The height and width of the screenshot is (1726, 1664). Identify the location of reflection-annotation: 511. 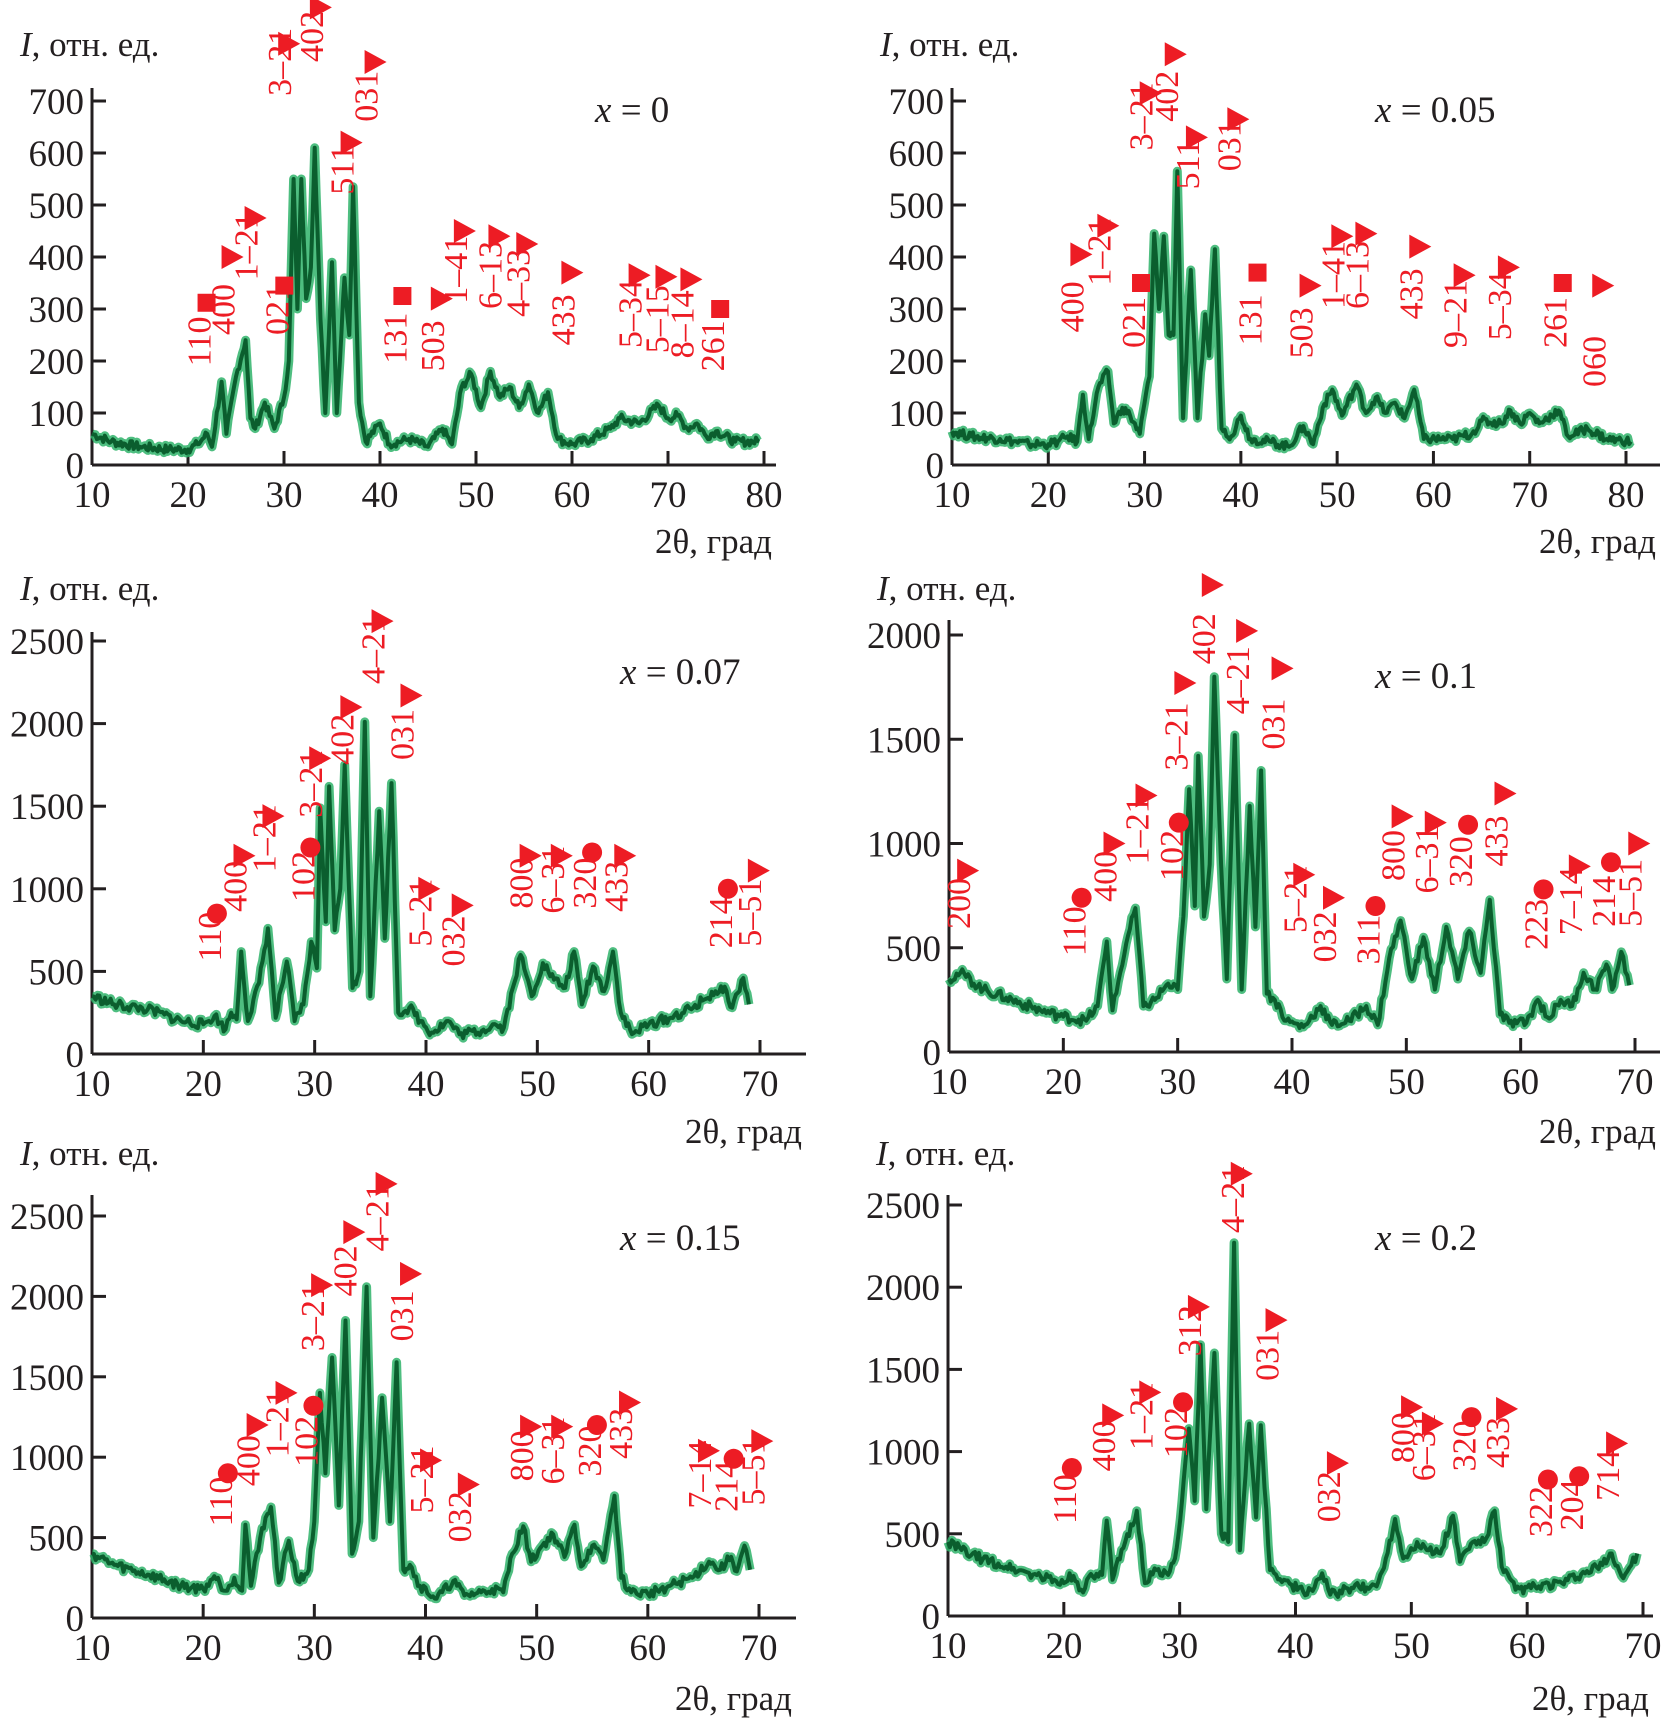
(1189, 157).